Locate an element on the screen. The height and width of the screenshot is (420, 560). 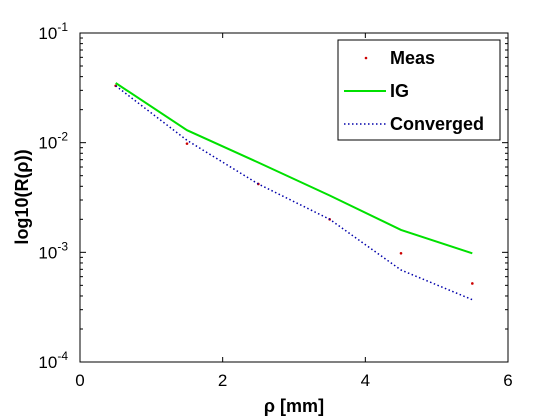
y-tick-power: -4 is located at coordinates (62, 356).